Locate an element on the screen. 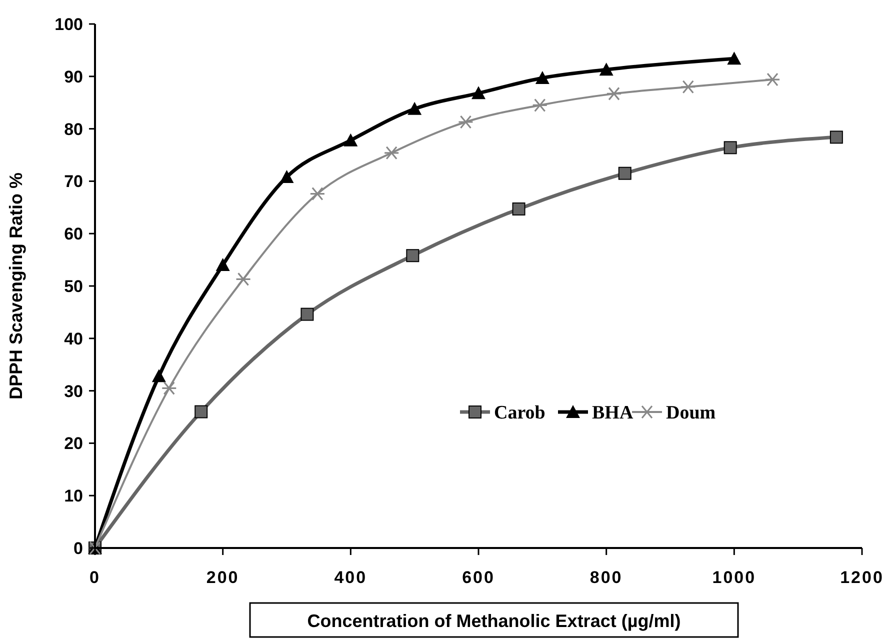 The image size is (887, 641). y-tick-label: 0 is located at coordinates (78, 548).